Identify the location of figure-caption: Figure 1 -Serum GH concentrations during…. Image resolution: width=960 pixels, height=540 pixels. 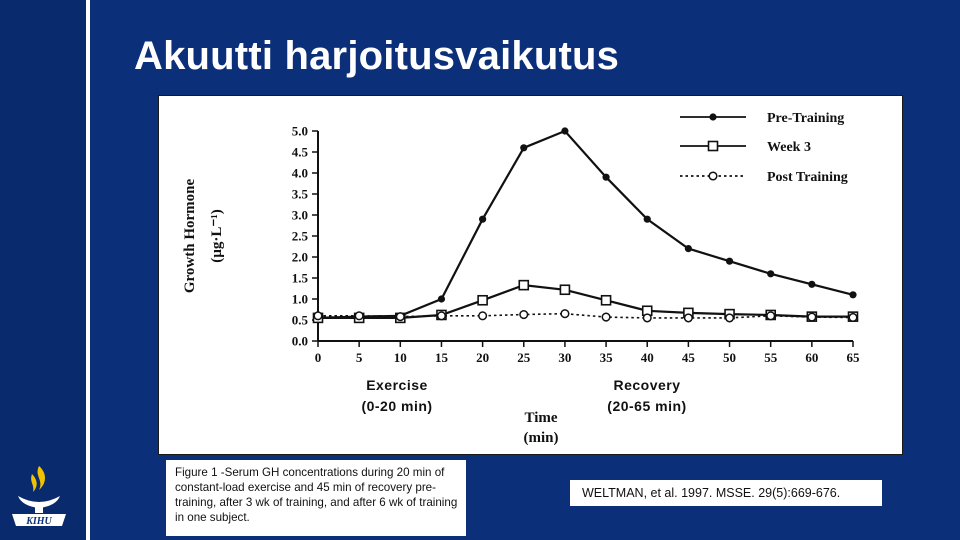
(316, 495).